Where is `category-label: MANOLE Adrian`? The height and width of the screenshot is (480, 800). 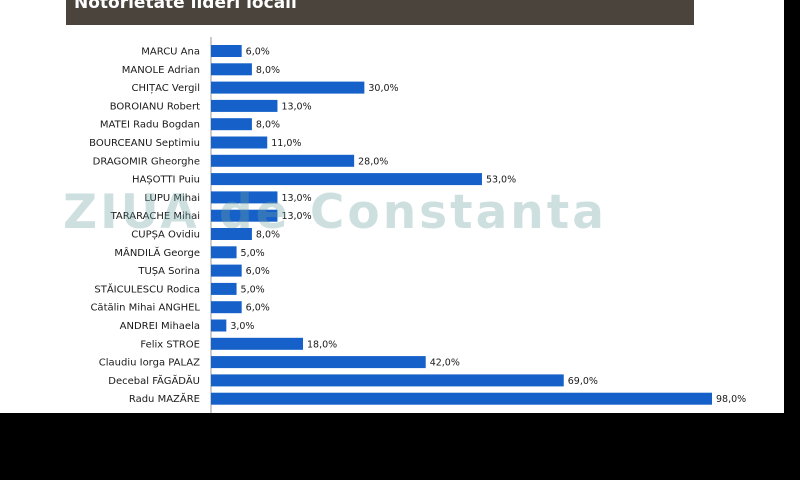
category-label: MANOLE Adrian is located at coordinates (161, 70).